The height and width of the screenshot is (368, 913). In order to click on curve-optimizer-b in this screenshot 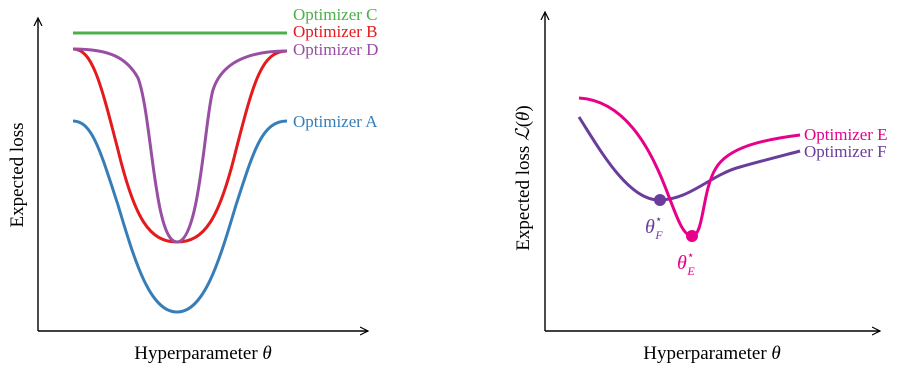, I will do `click(180, 145)`.